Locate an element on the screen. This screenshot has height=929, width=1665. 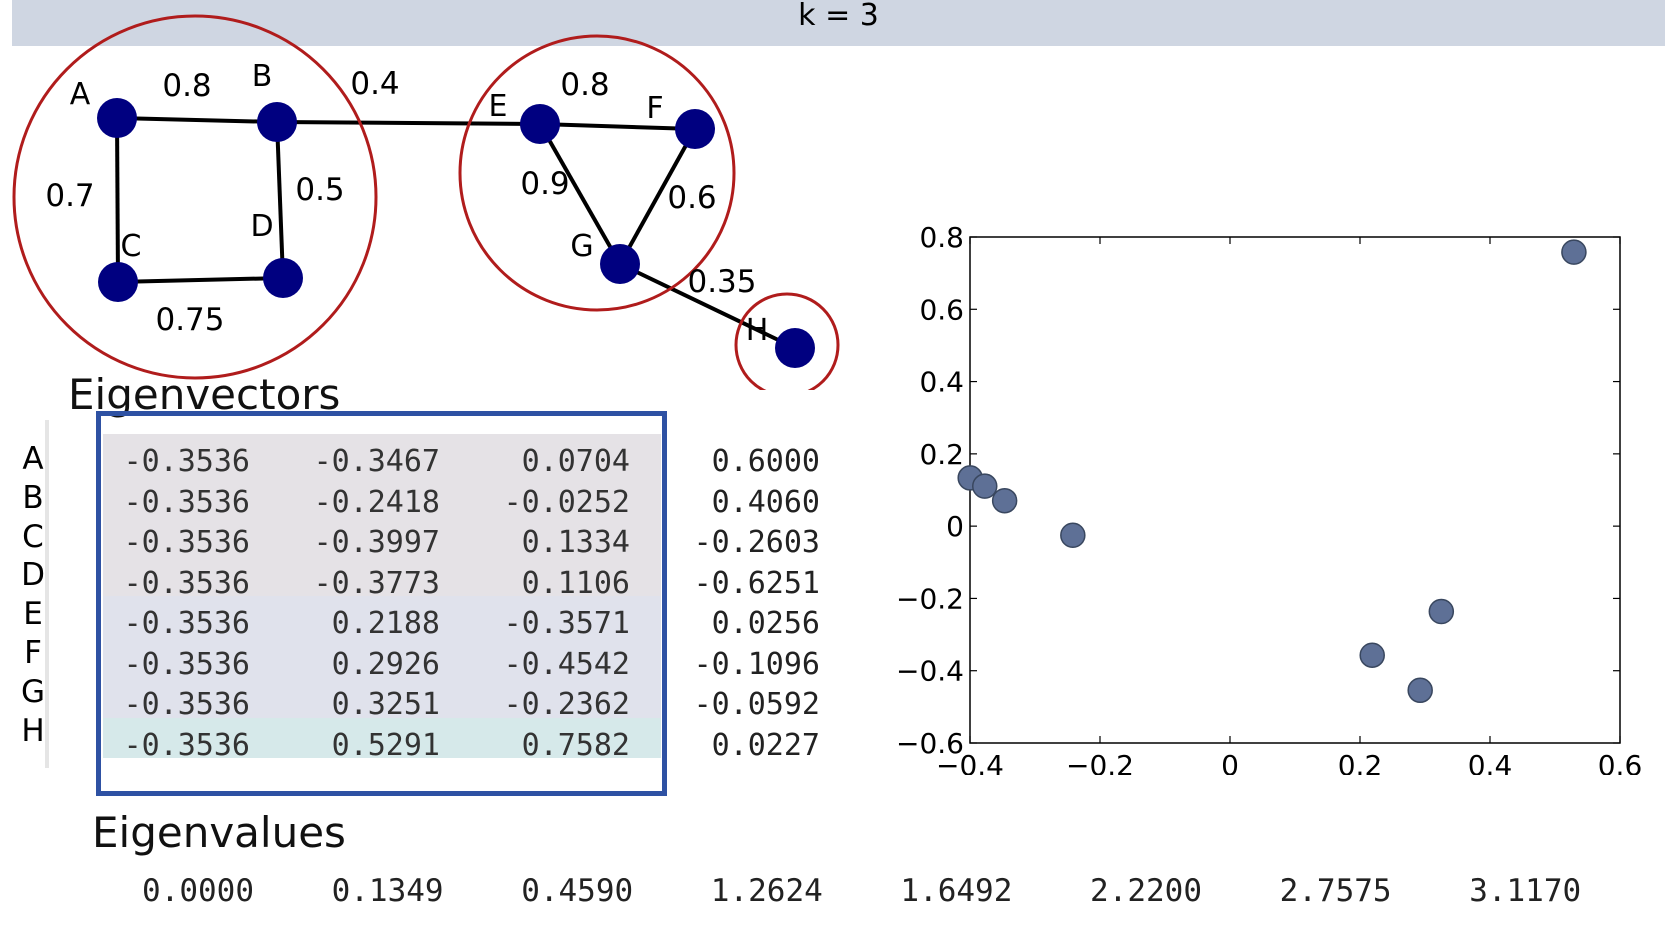
eigenvector-cell: 0.0256 is located at coordinates (765, 623).